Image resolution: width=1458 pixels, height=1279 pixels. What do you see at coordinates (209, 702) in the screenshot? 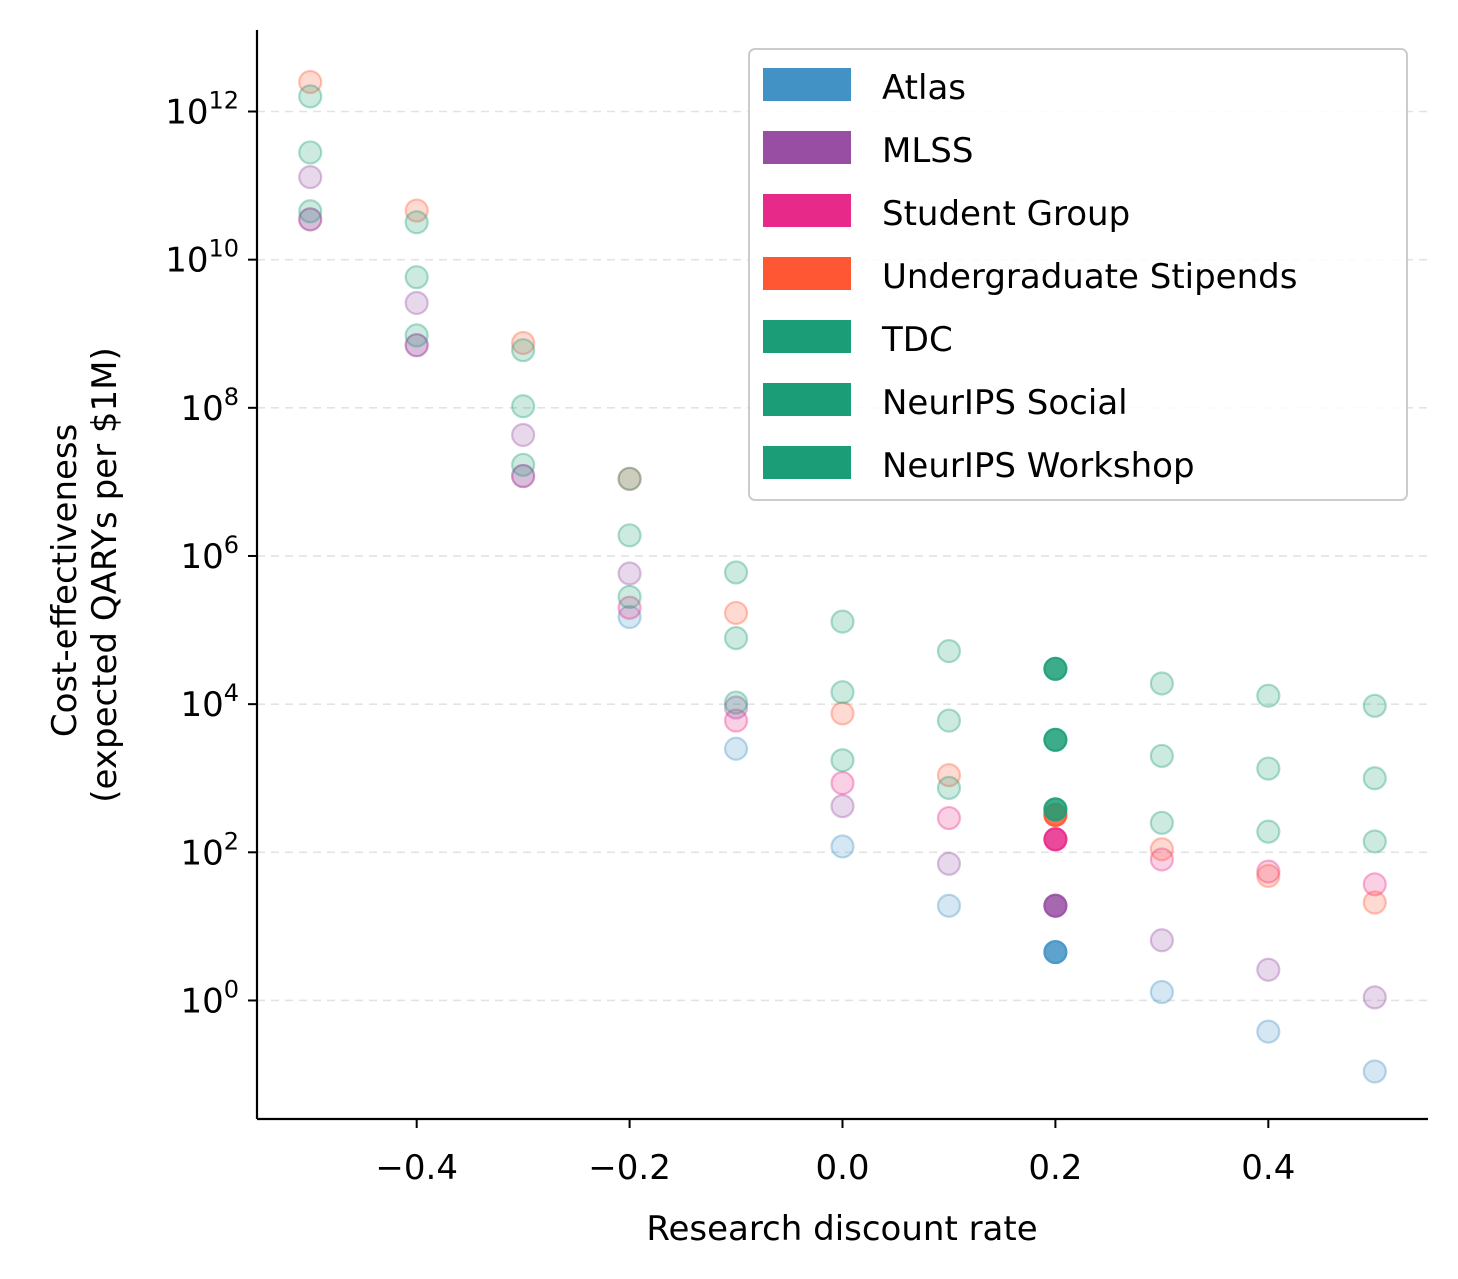
I see `y-tick-label: 10⁴` at bounding box center [209, 702].